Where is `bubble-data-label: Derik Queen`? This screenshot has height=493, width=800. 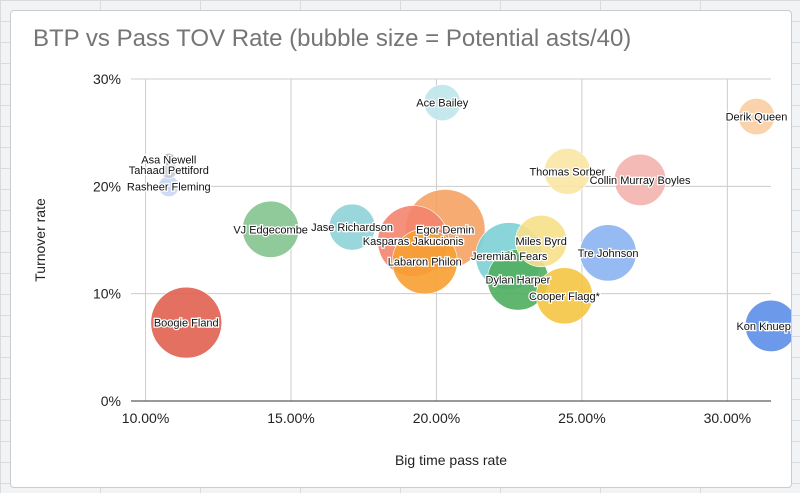
bubble-data-label: Derik Queen is located at coordinates (757, 118).